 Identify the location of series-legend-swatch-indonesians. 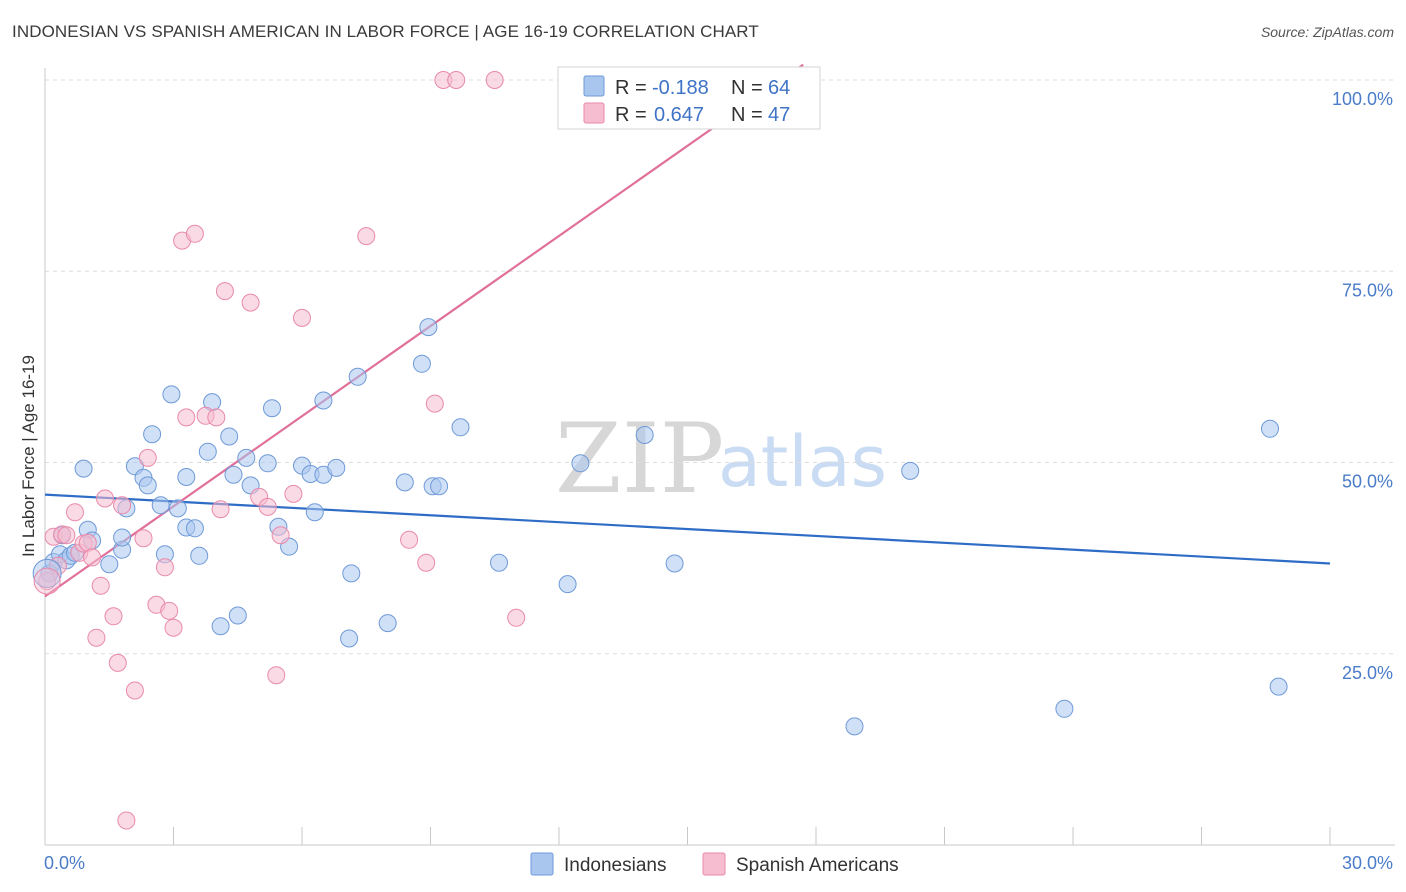
(542, 864).